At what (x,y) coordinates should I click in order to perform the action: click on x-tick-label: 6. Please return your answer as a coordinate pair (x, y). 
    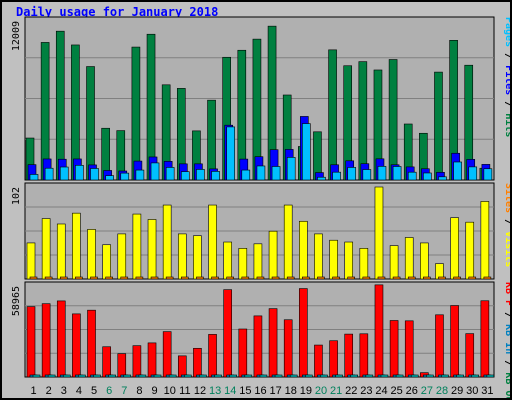
    Looking at the image, I should click on (109, 391).